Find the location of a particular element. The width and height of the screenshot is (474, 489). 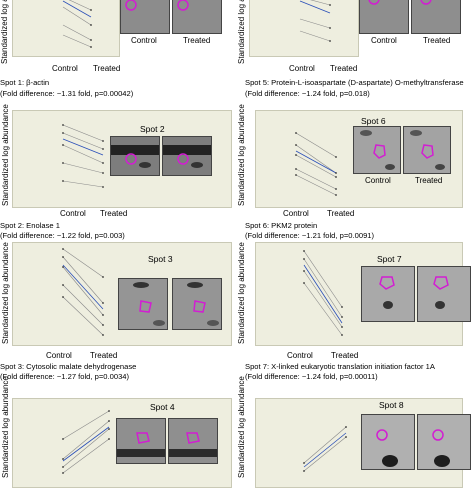

caption-stats: (Fold difference: −1.27 fold, p=0.0034) is located at coordinates (65, 376).